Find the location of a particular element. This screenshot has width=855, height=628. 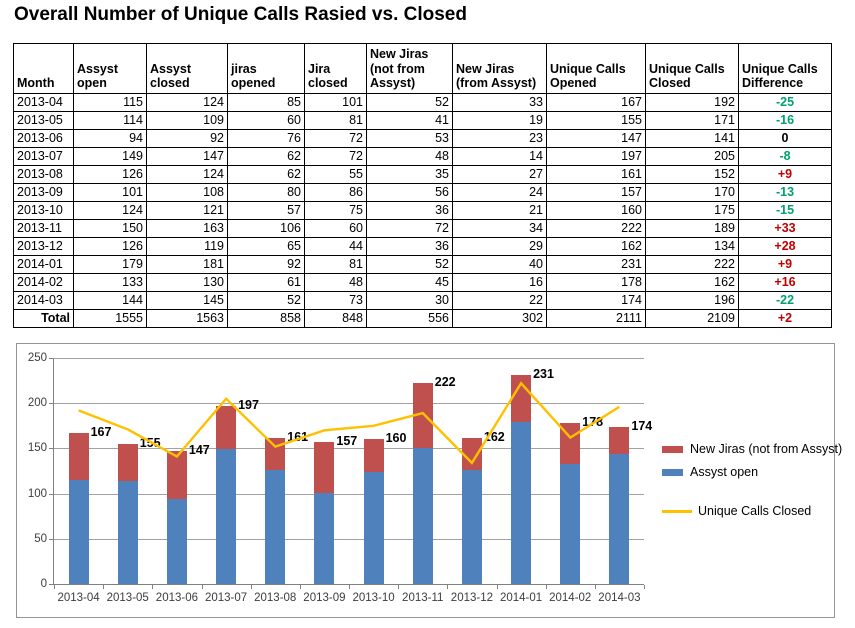

value-cell: 115 is located at coordinates (110, 102).